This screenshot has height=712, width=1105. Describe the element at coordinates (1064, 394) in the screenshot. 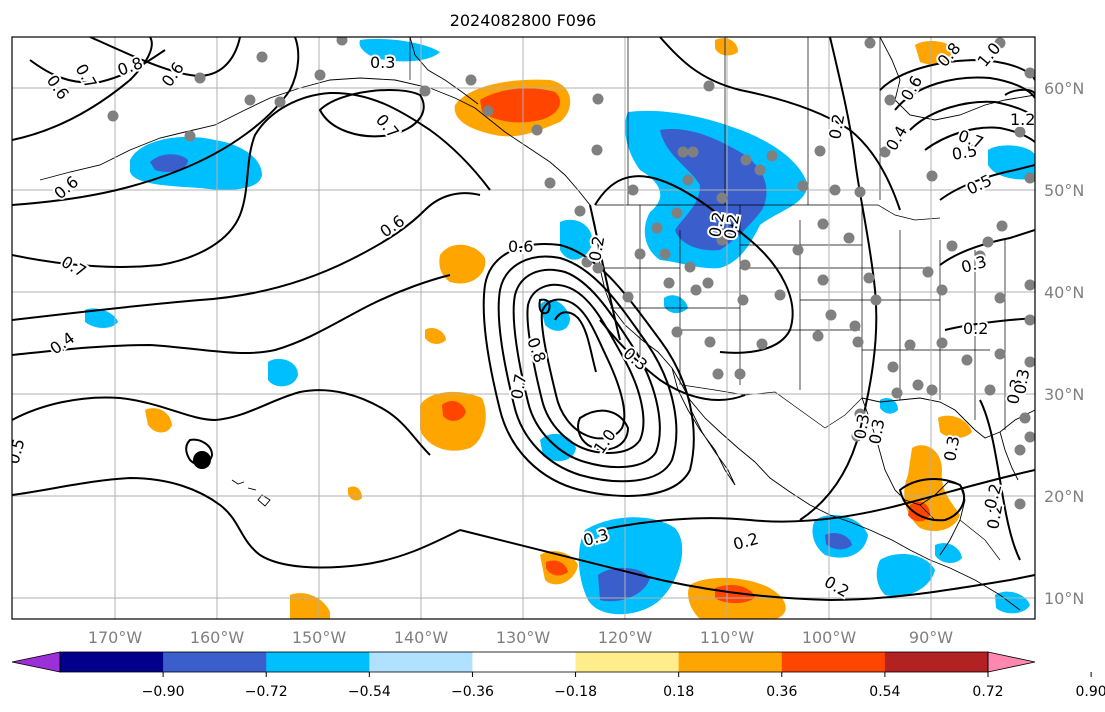

I see `lat-label: 30°N` at that location.